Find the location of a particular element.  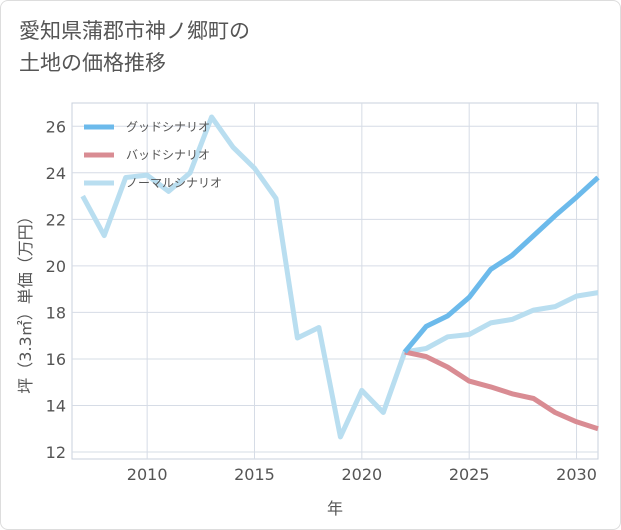

y-tick-label: 18 is located at coordinates (56, 312).